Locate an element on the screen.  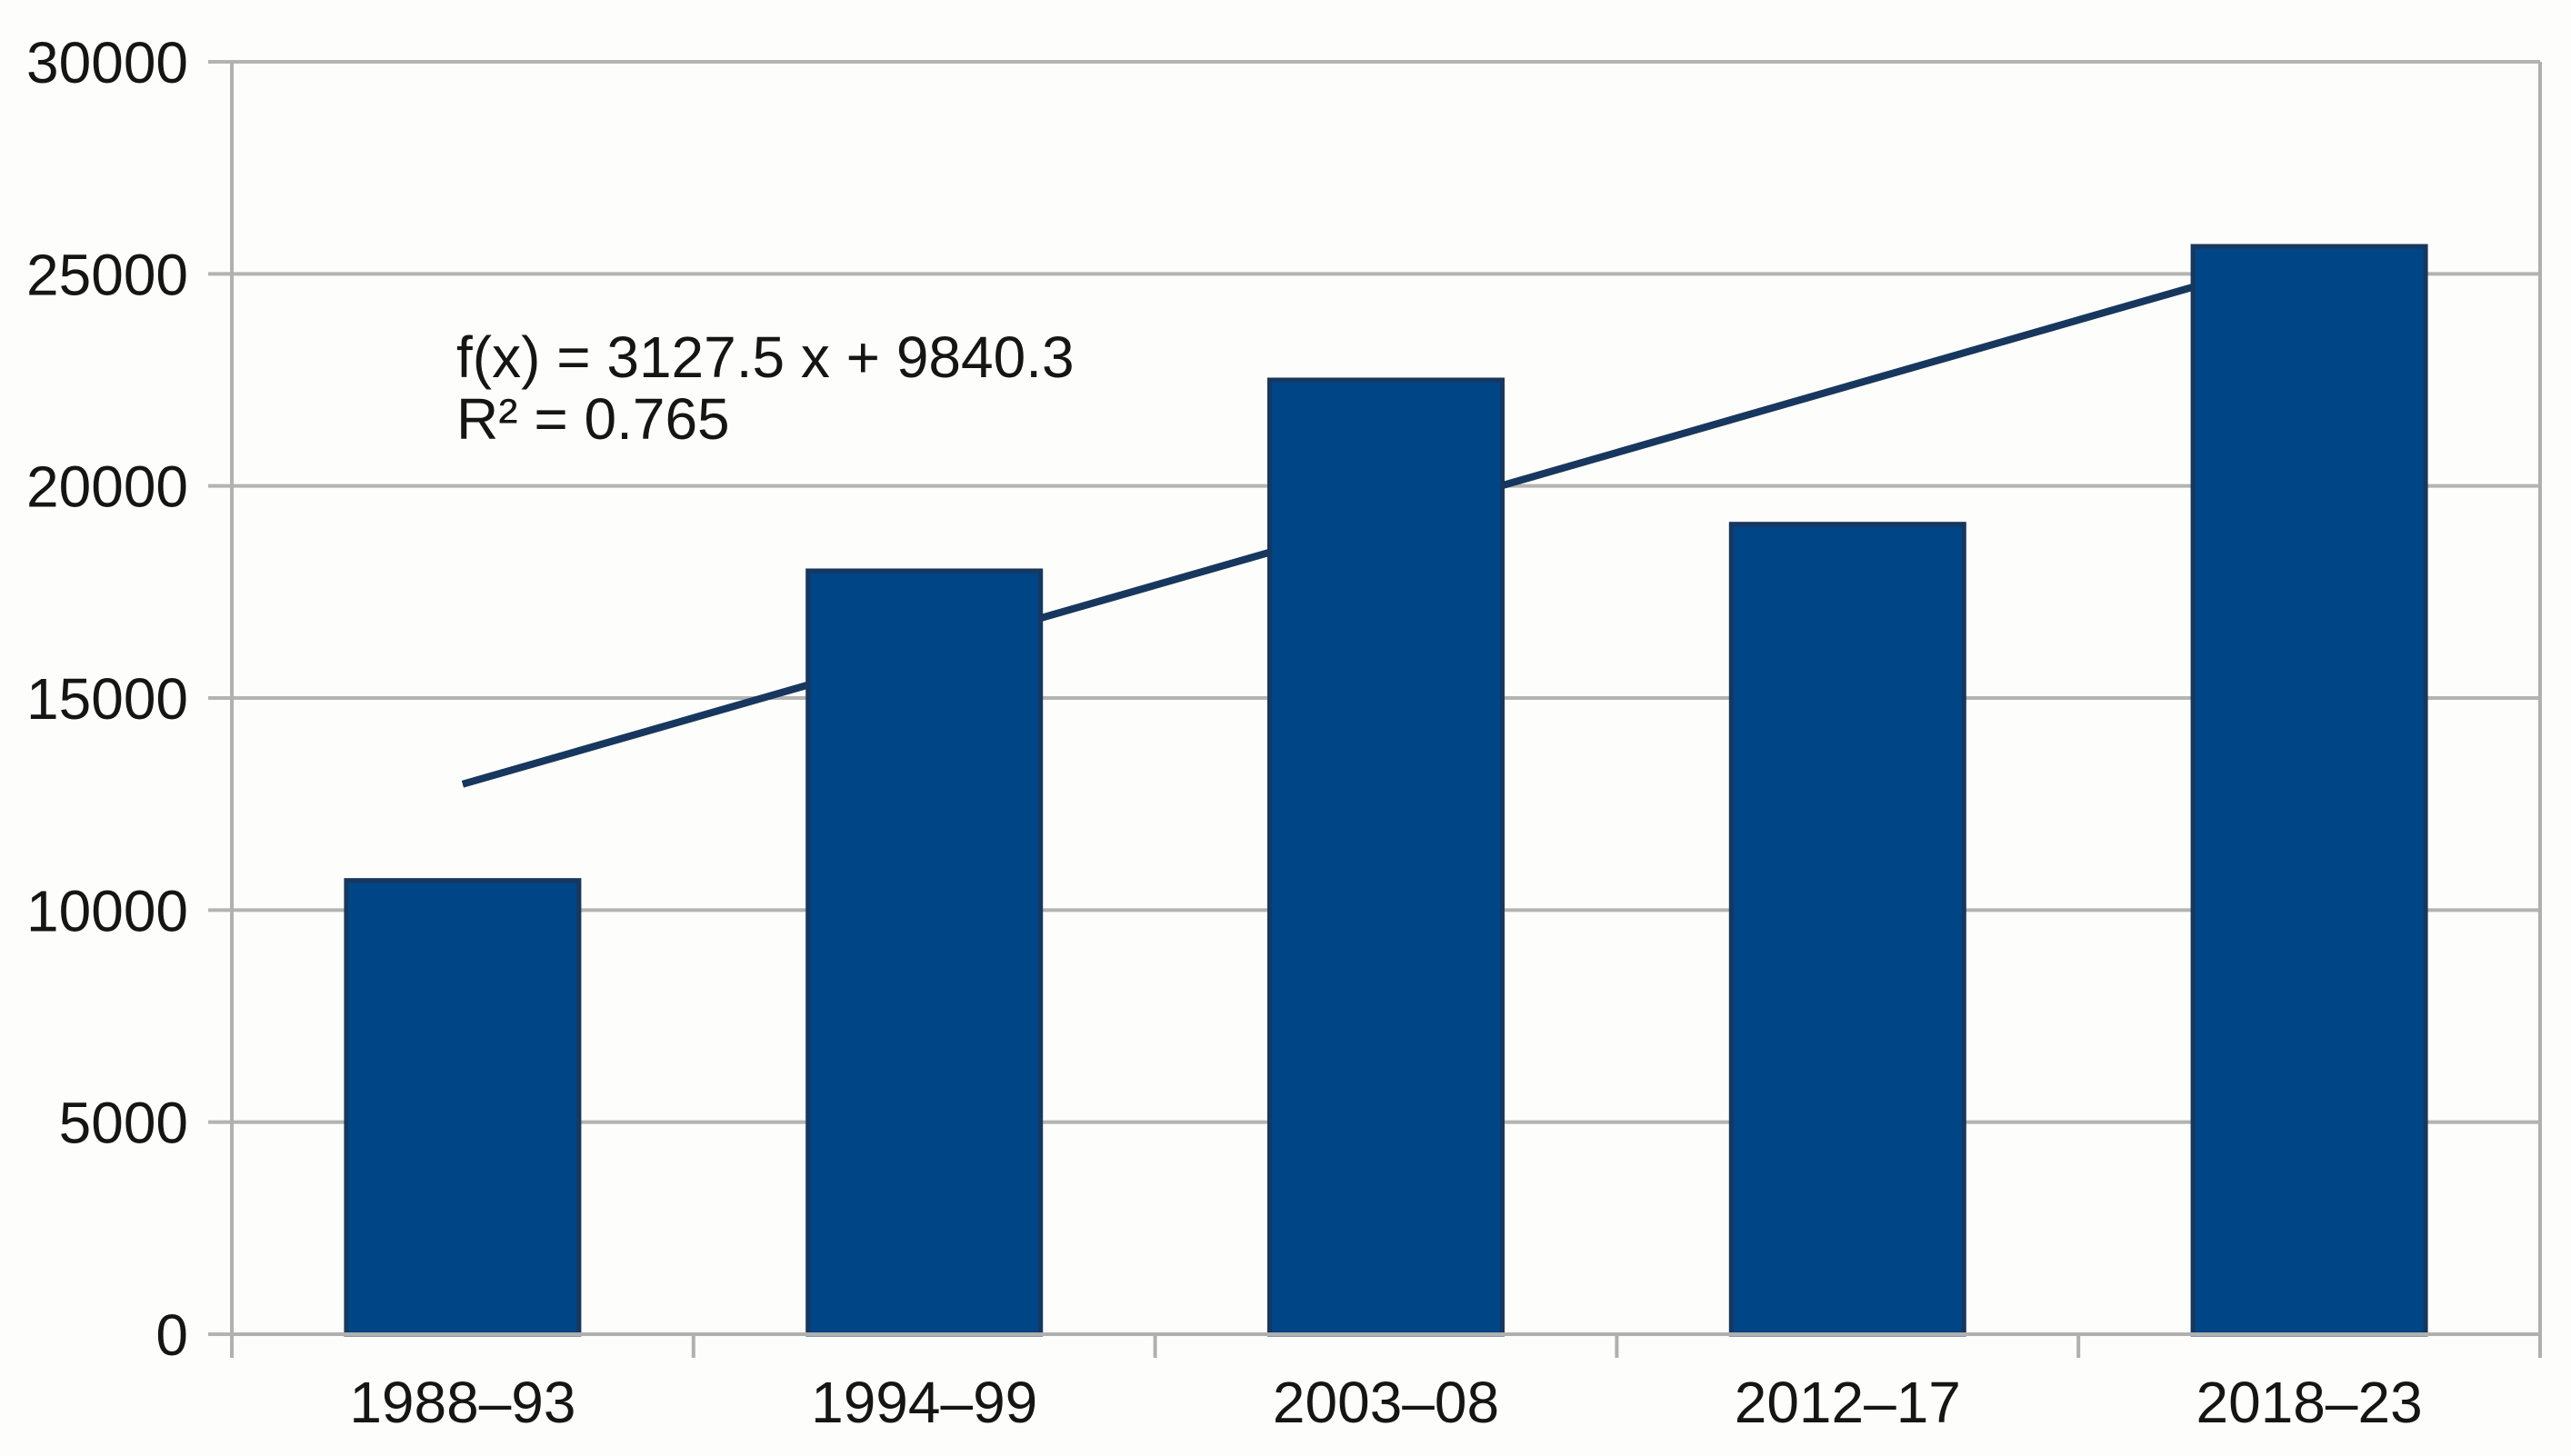
x-category-label-1988–93: 1988–93 is located at coordinates (462, 1402).